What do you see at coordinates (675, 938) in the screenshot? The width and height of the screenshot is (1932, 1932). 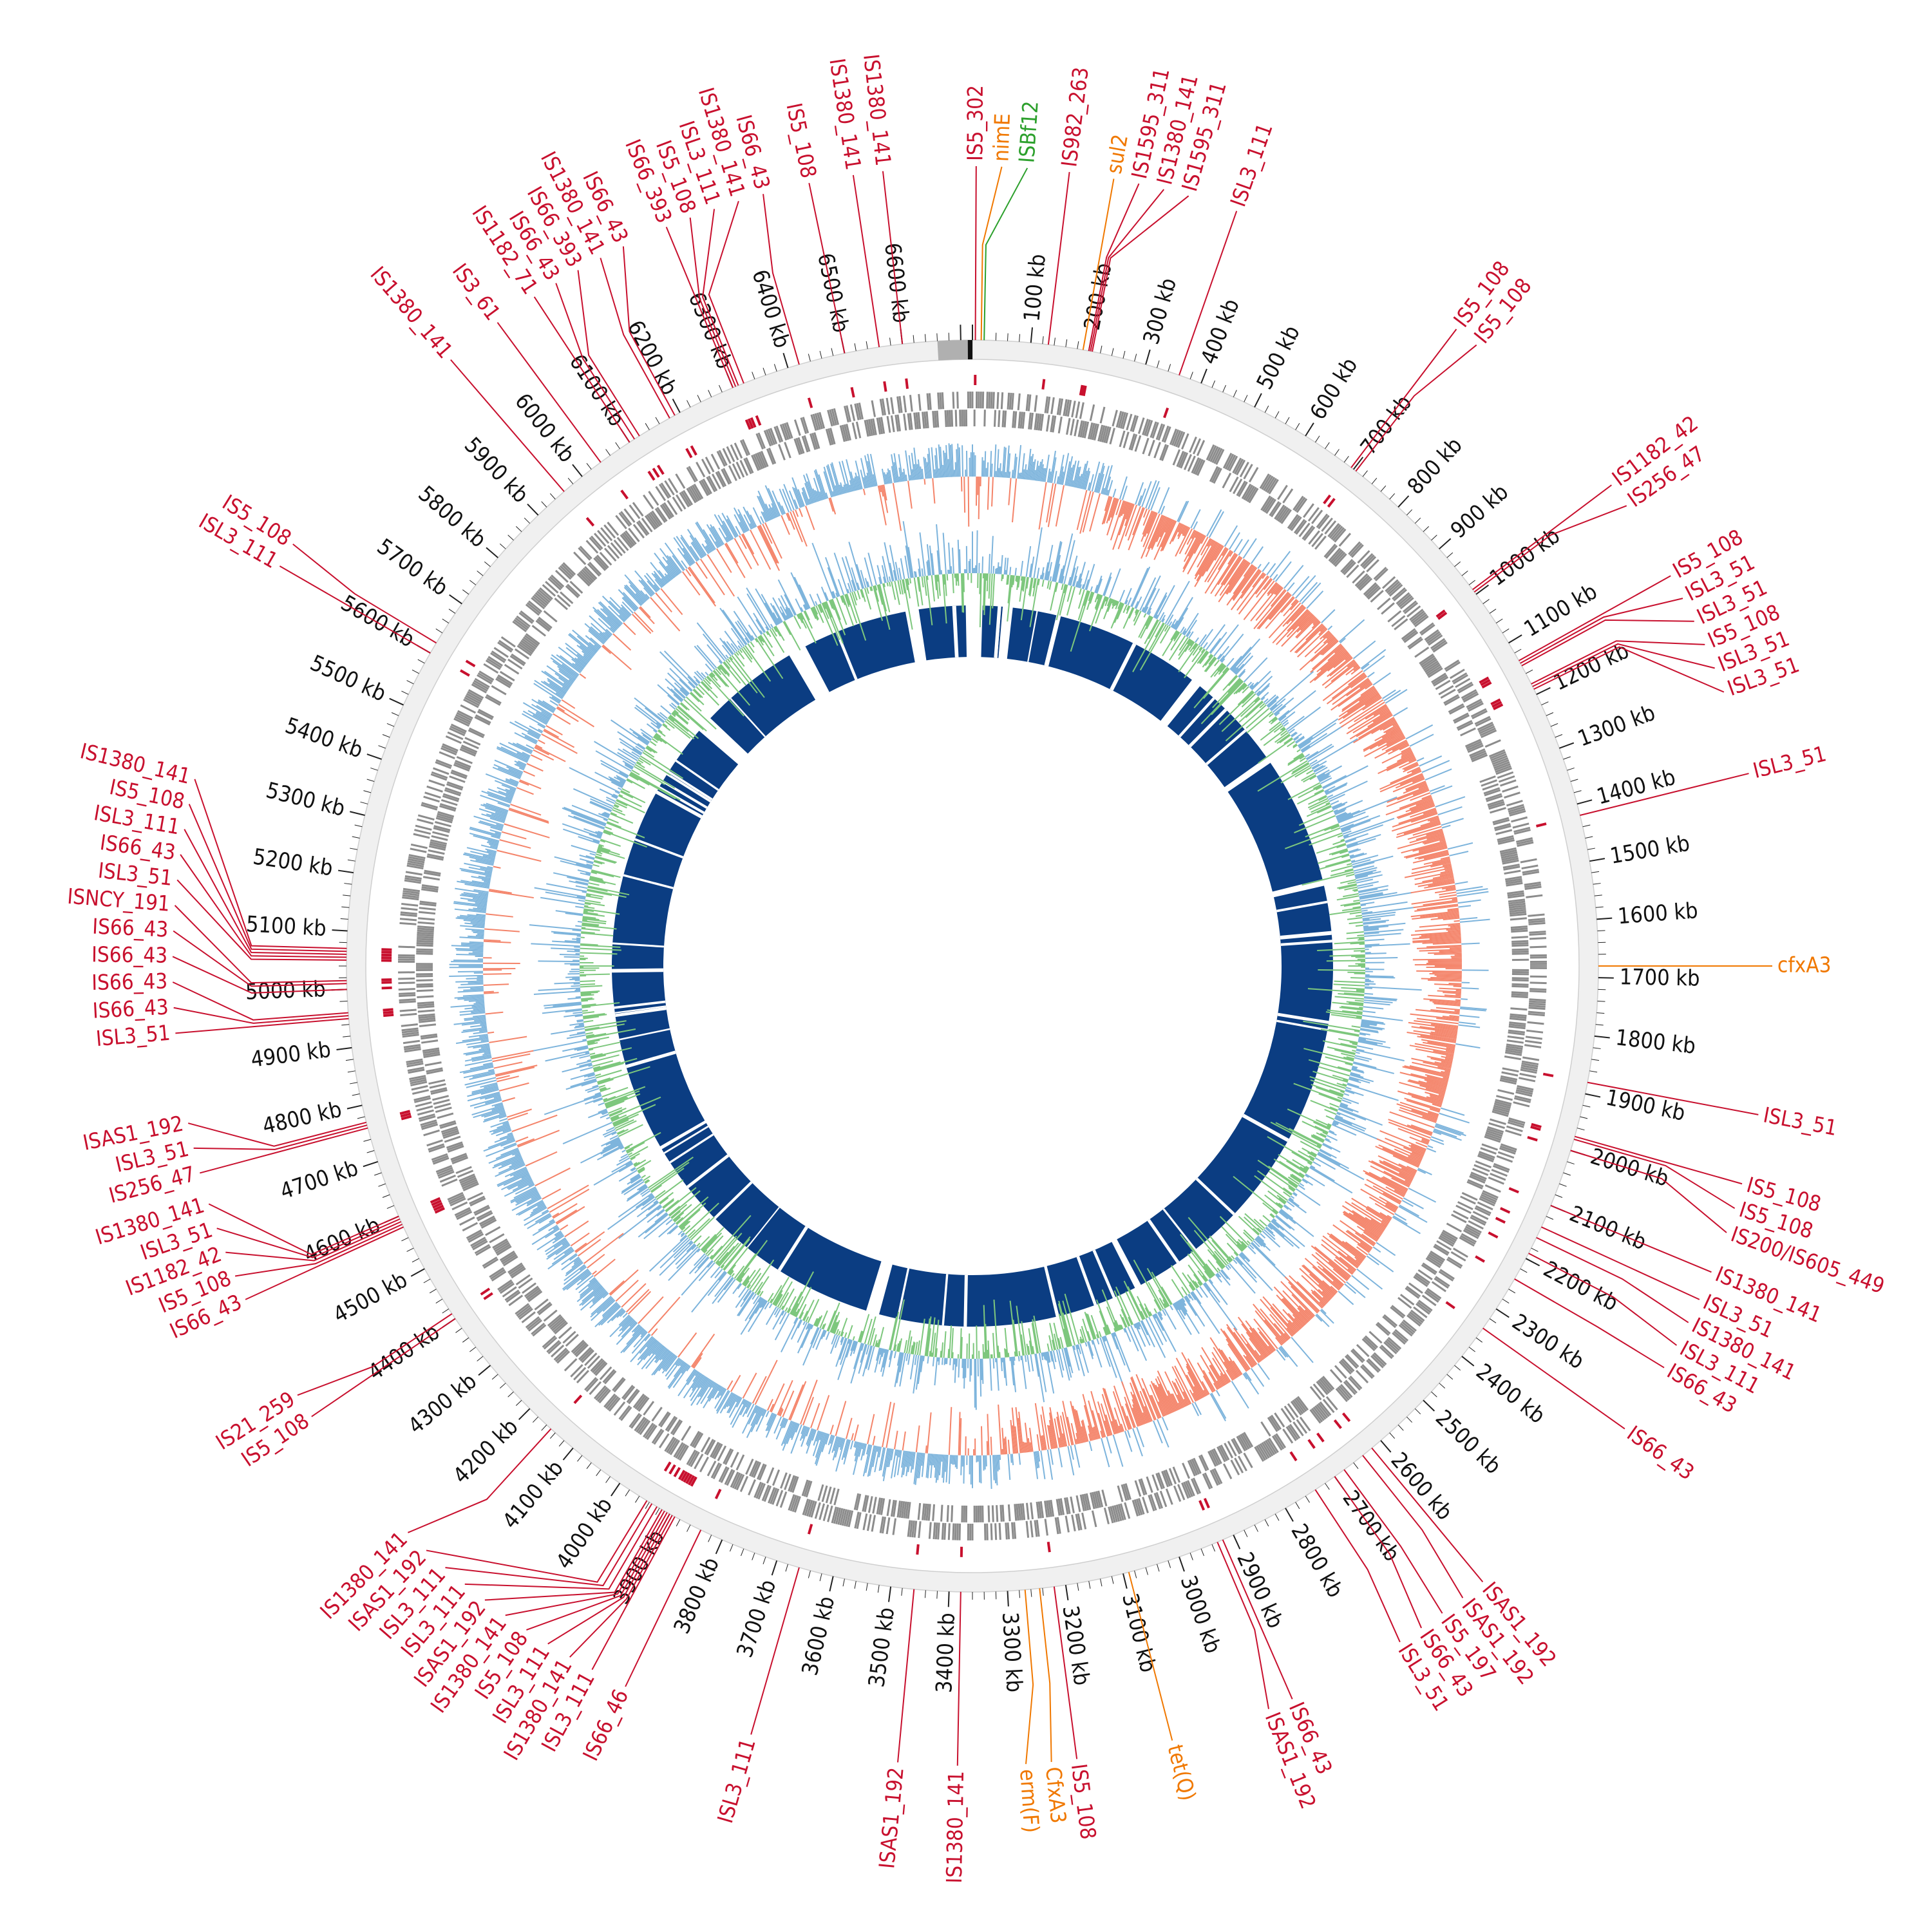 I see `blast-hit-block` at bounding box center [675, 938].